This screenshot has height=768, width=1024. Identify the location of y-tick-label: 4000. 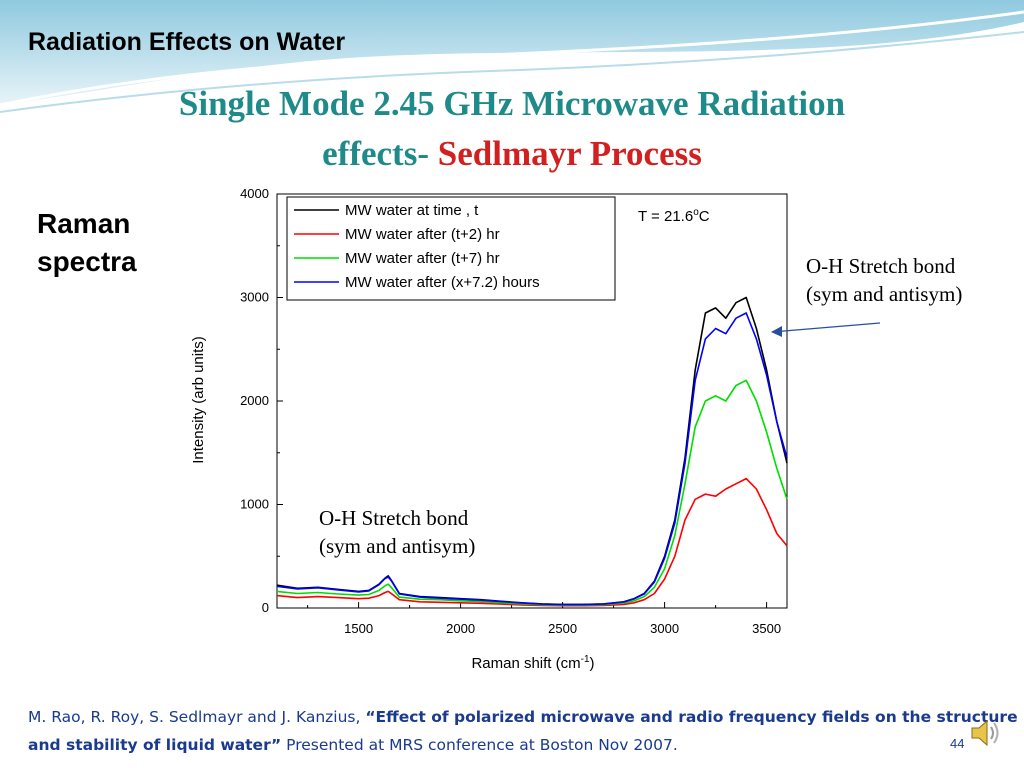
(254, 193).